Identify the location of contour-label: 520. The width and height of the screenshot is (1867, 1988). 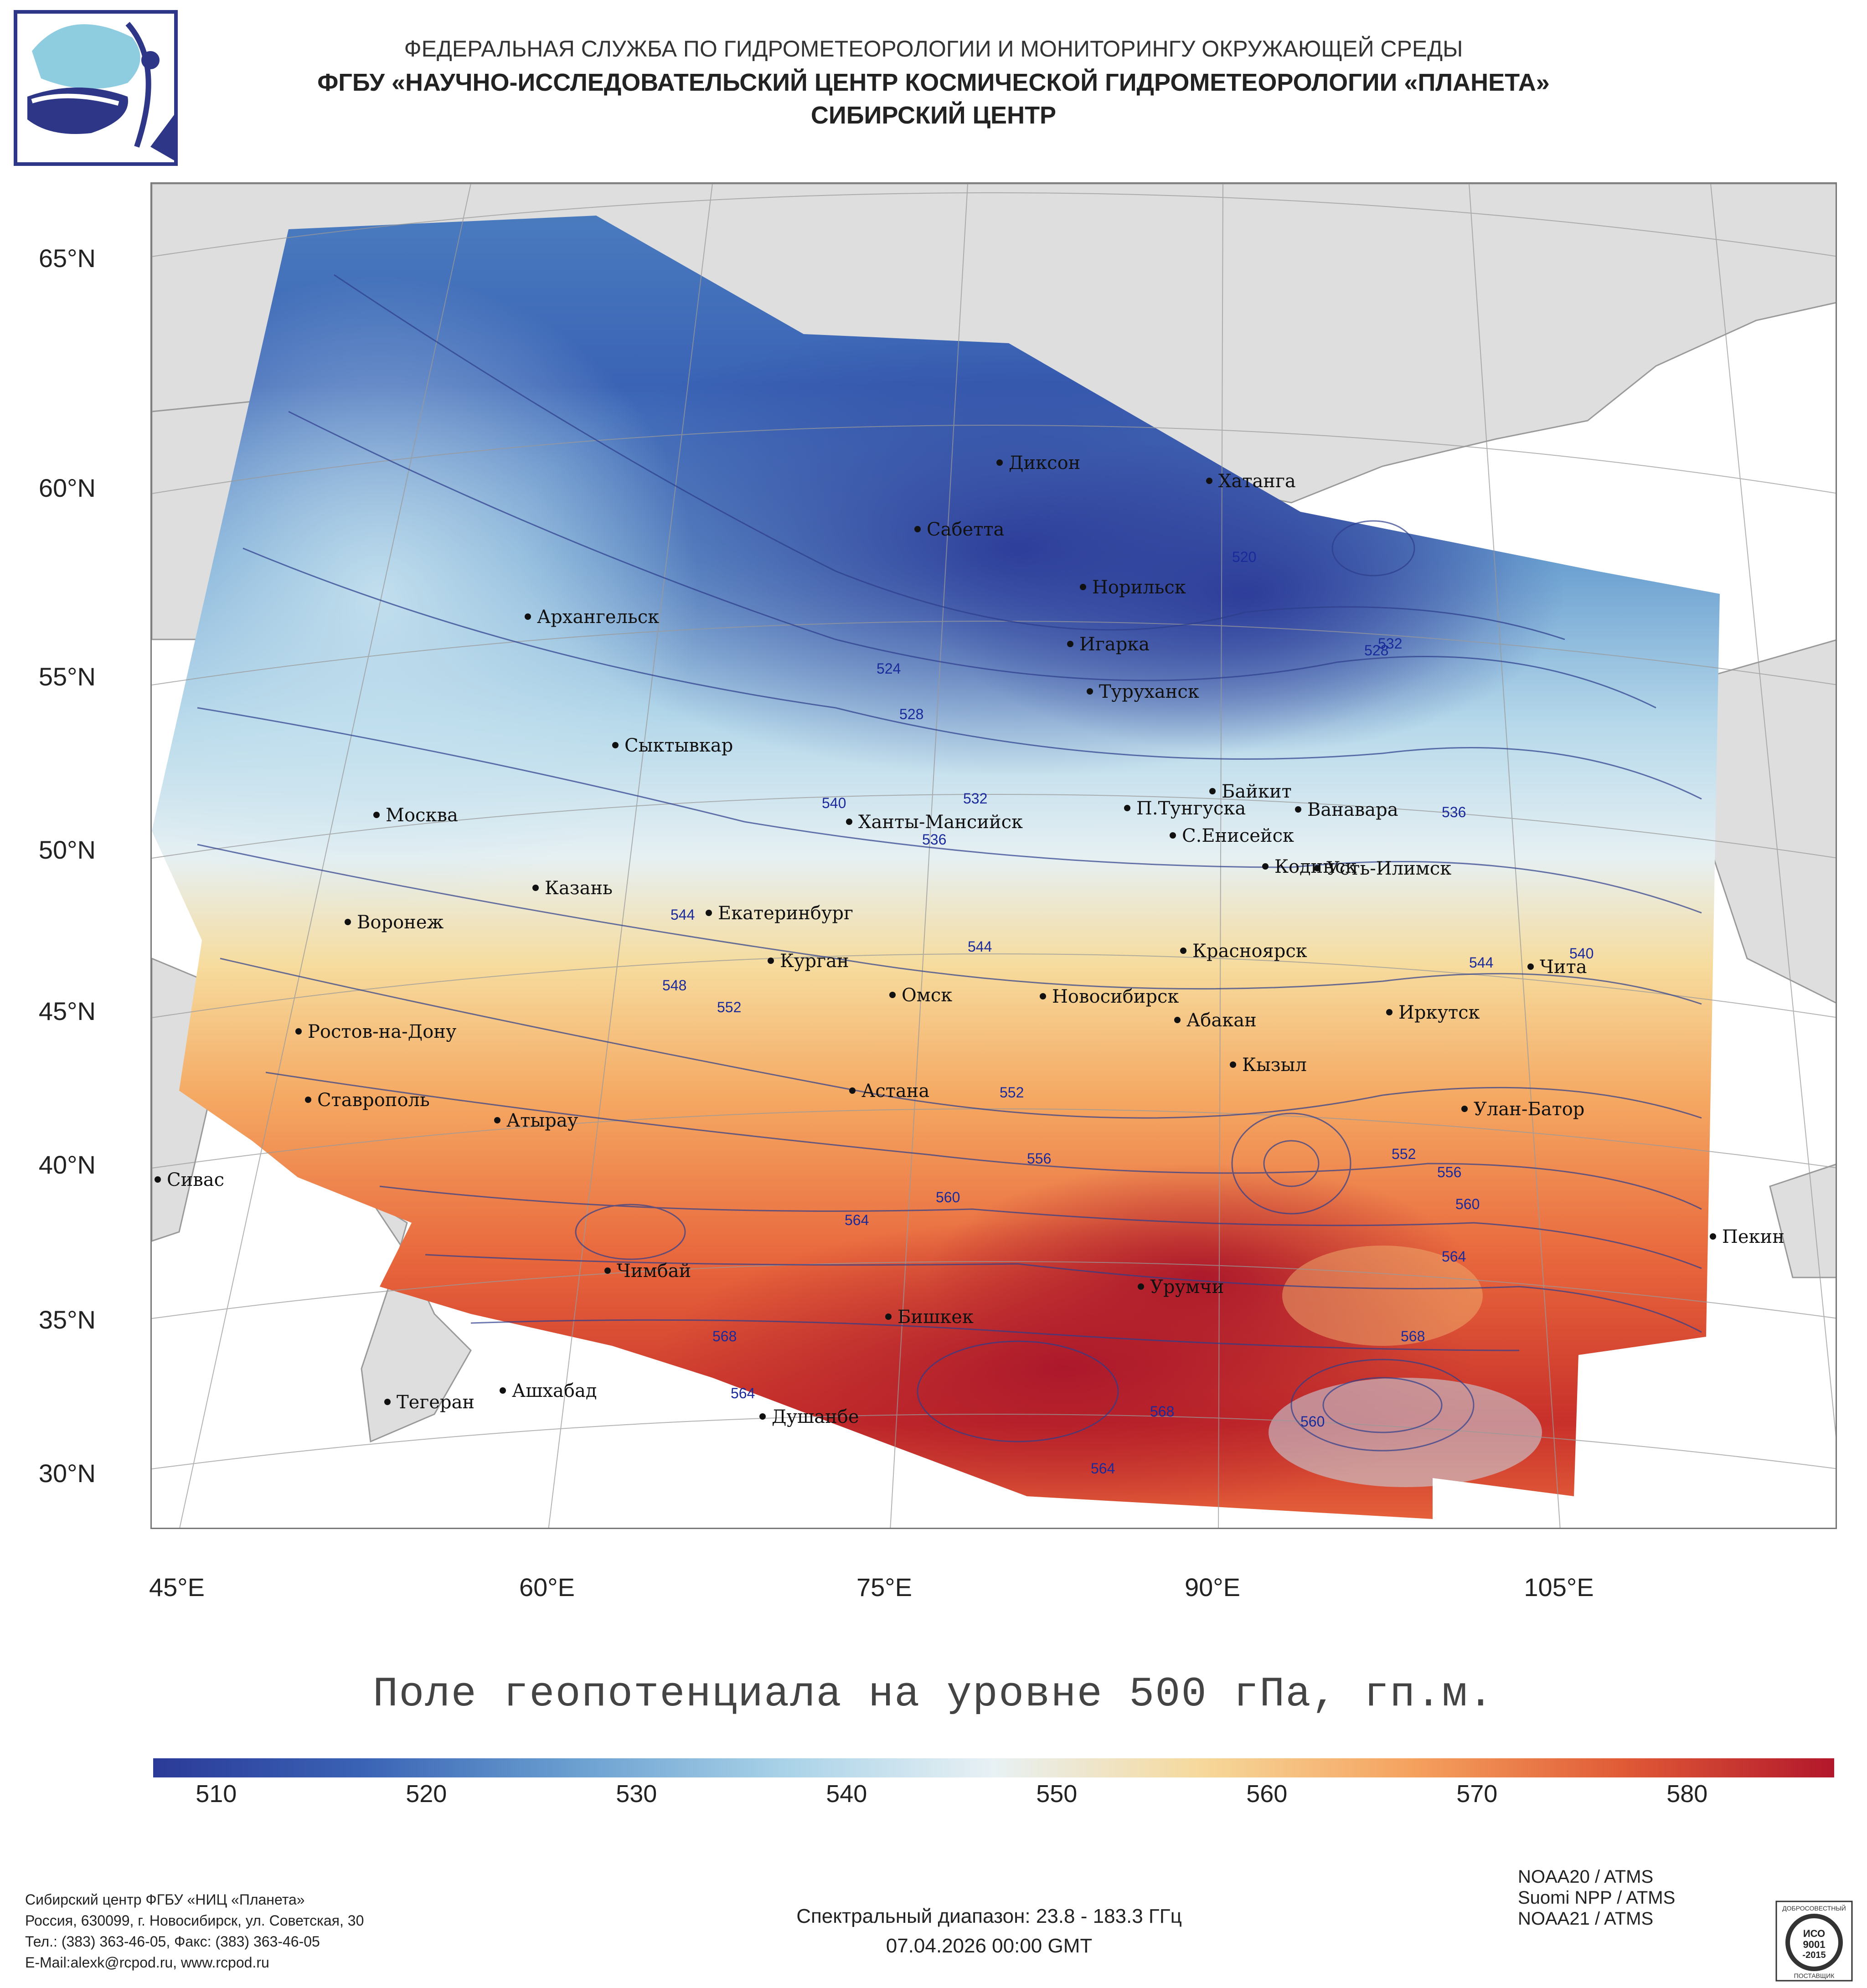
(1244, 557).